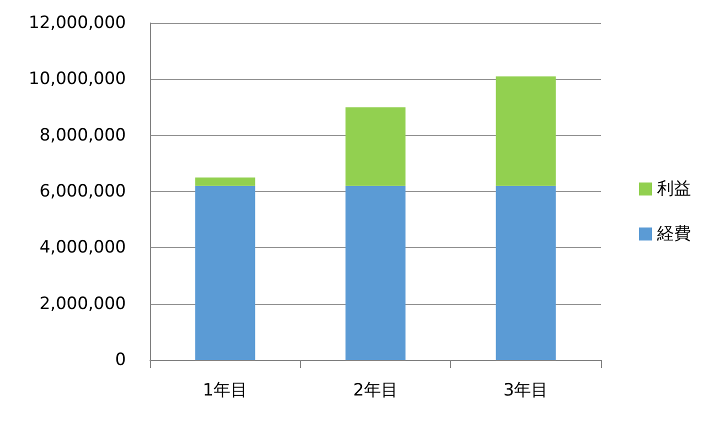 The height and width of the screenshot is (423, 716). I want to click on x-tick-label: 2年目, so click(375, 390).